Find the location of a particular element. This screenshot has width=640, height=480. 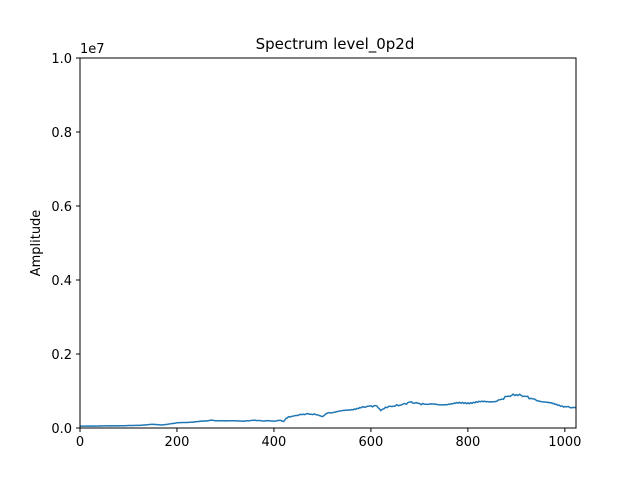

y-tick-label: 0.6 is located at coordinates (61, 207).